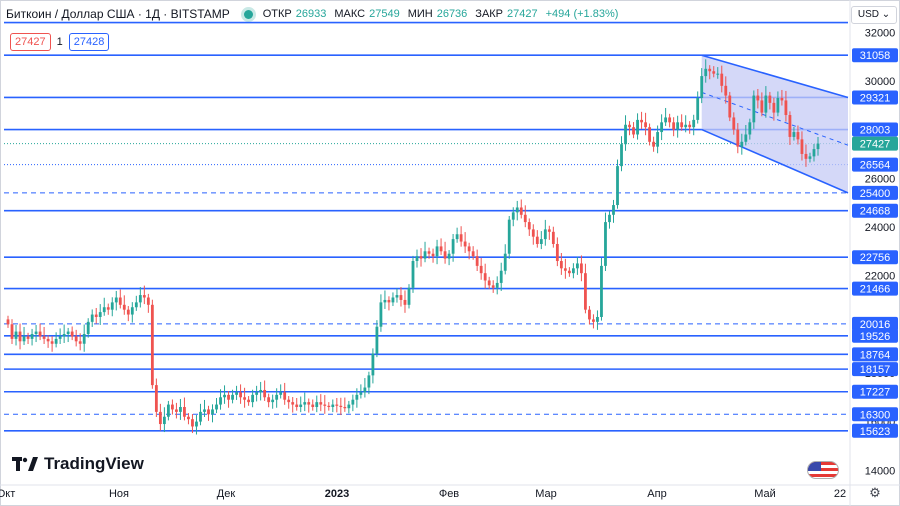  I want to click on currency-dropdown: USD ⌄, so click(874, 15).